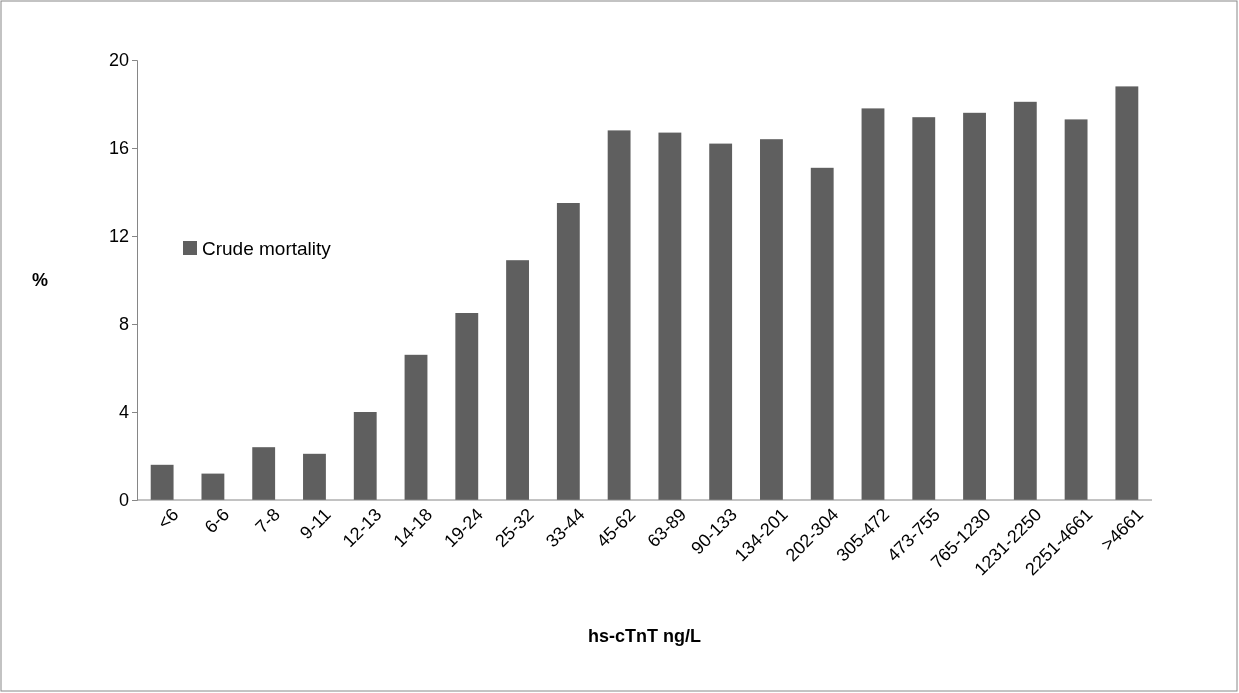 The width and height of the screenshot is (1239, 693). I want to click on y-tick-label: 0, so click(123, 500).